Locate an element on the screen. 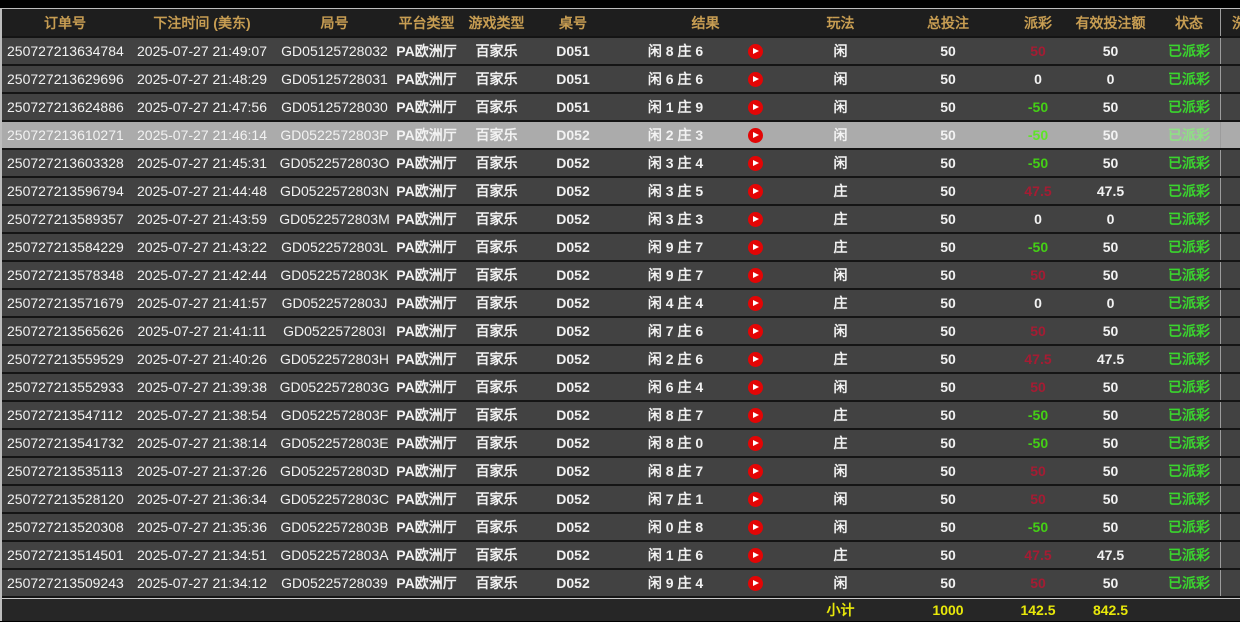  round-no-cell: GD0522572803C is located at coordinates (334, 499).